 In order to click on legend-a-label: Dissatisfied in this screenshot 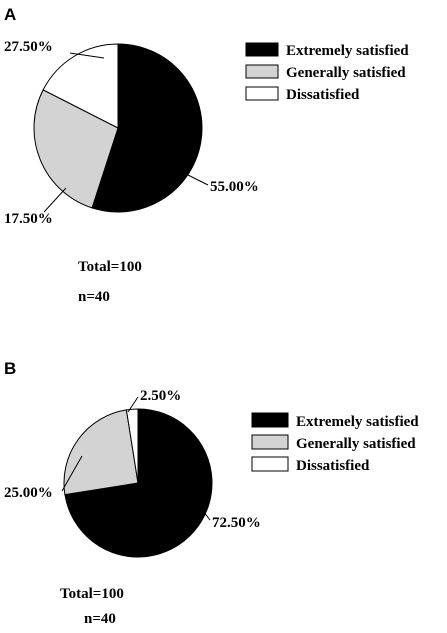, I will do `click(323, 95)`.